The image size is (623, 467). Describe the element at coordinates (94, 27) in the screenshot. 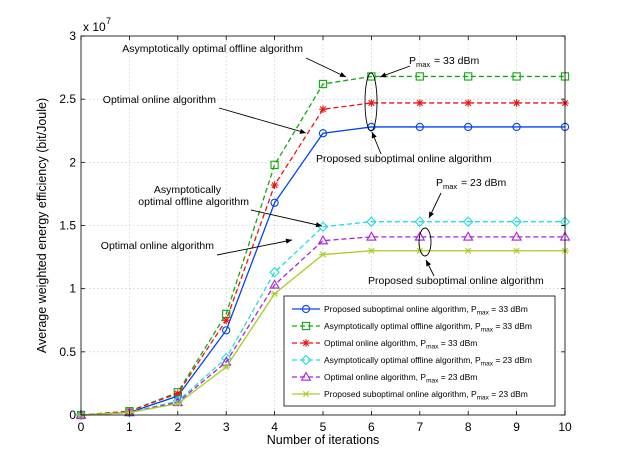

I see `y-scale-label: x 10` at that location.